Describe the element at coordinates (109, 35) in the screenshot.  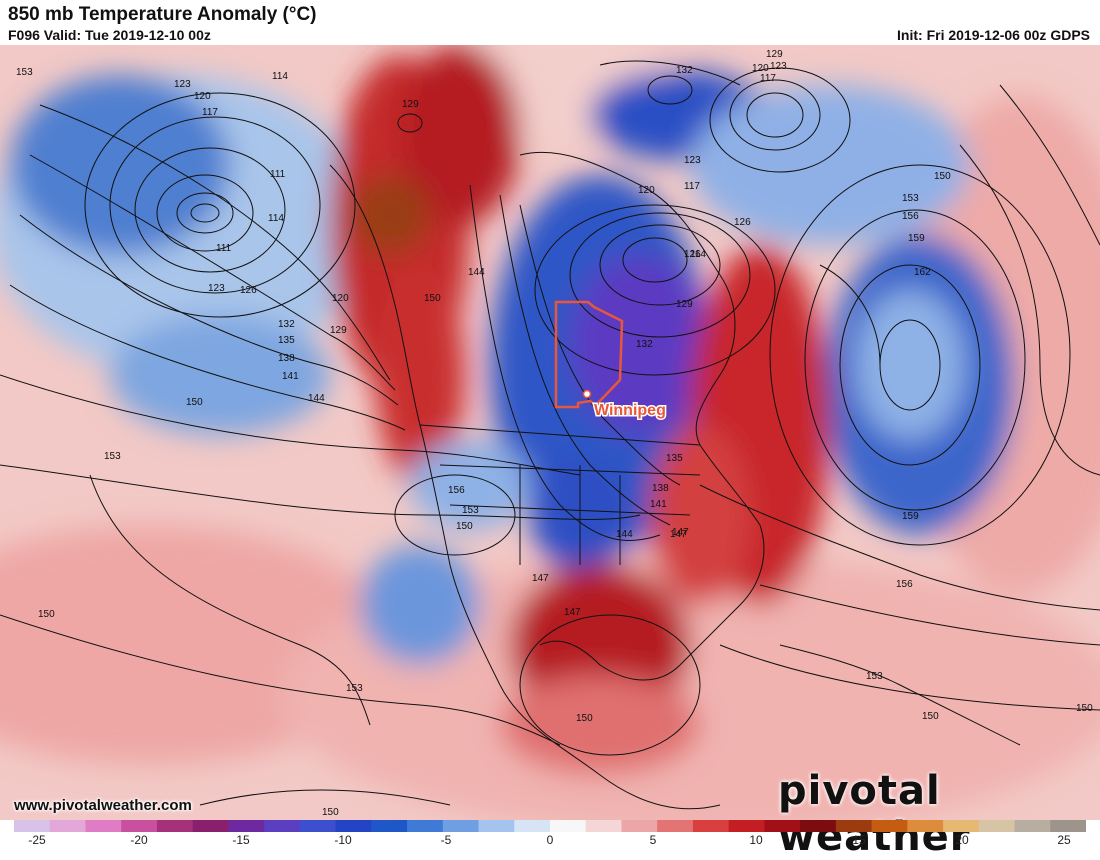
I see `valid-time: F096 Valid: Tue 2019-12-10 00z` at that location.